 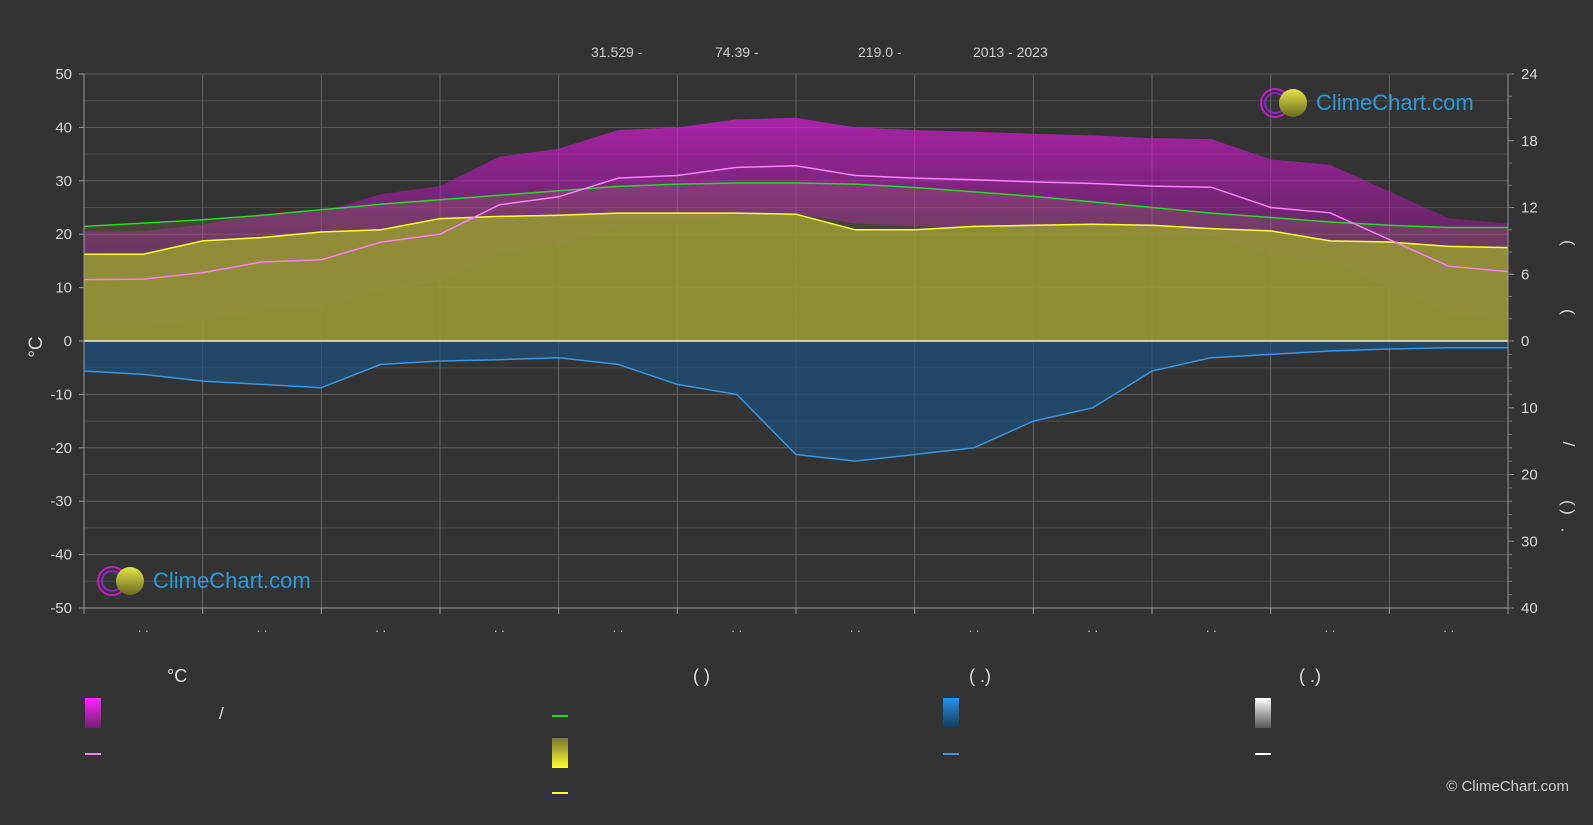 What do you see at coordinates (951, 713) in the screenshot?
I see `legend-rain-swatch` at bounding box center [951, 713].